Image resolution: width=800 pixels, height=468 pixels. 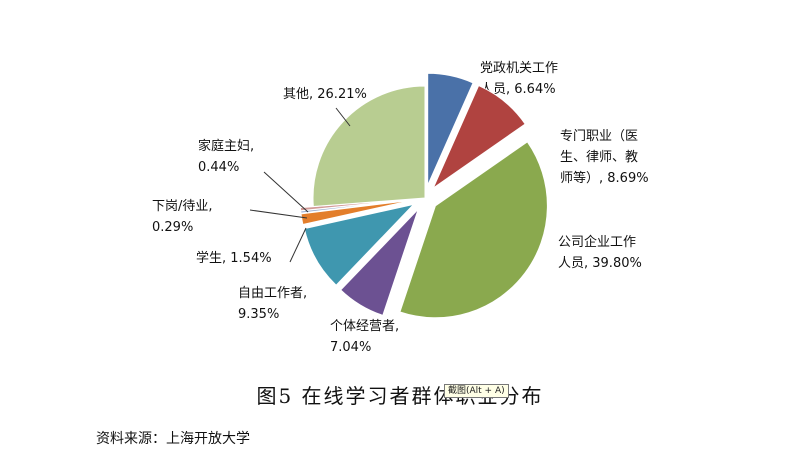 I want to click on slice-label-line: 其他, 26.21%, so click(x=325, y=94).